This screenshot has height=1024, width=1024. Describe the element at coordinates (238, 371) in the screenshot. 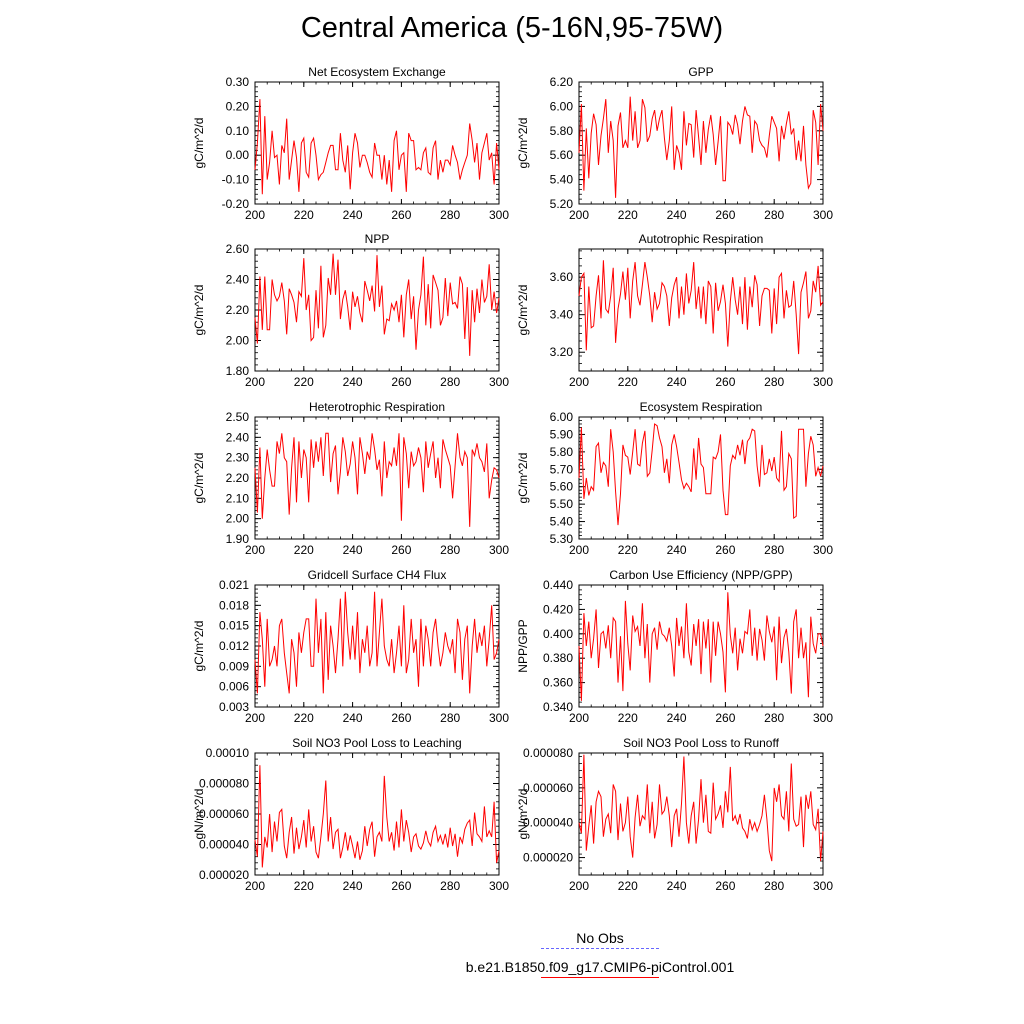

I see `y-tick-label: 1.80` at that location.